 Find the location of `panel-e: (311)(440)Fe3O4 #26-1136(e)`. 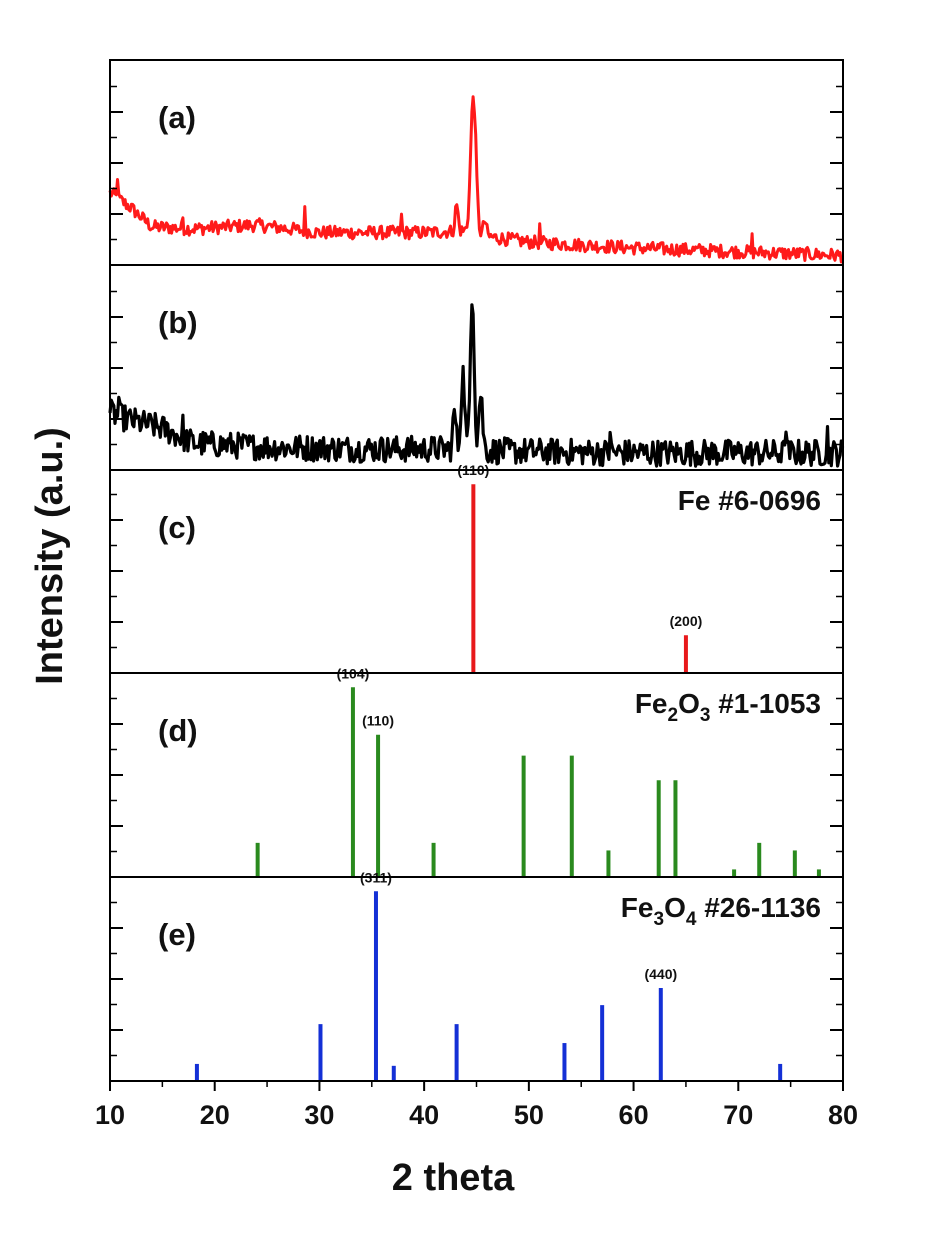

panel-e: (311)(440)Fe3O4 #26-1136(e) is located at coordinates (476, 975).